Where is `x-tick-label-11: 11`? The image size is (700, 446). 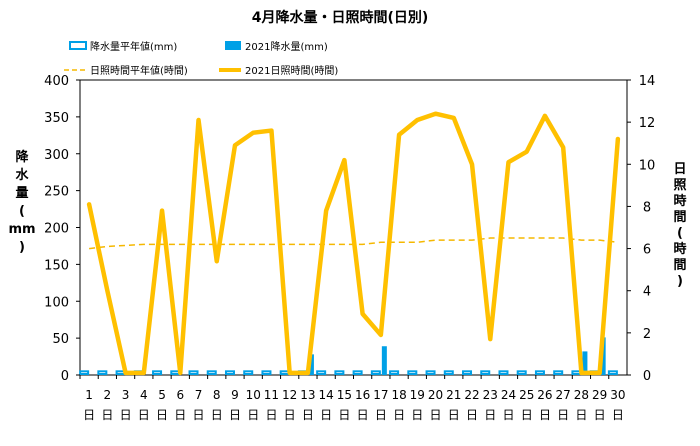
x-tick-label-11: 11 is located at coordinates (271, 395).